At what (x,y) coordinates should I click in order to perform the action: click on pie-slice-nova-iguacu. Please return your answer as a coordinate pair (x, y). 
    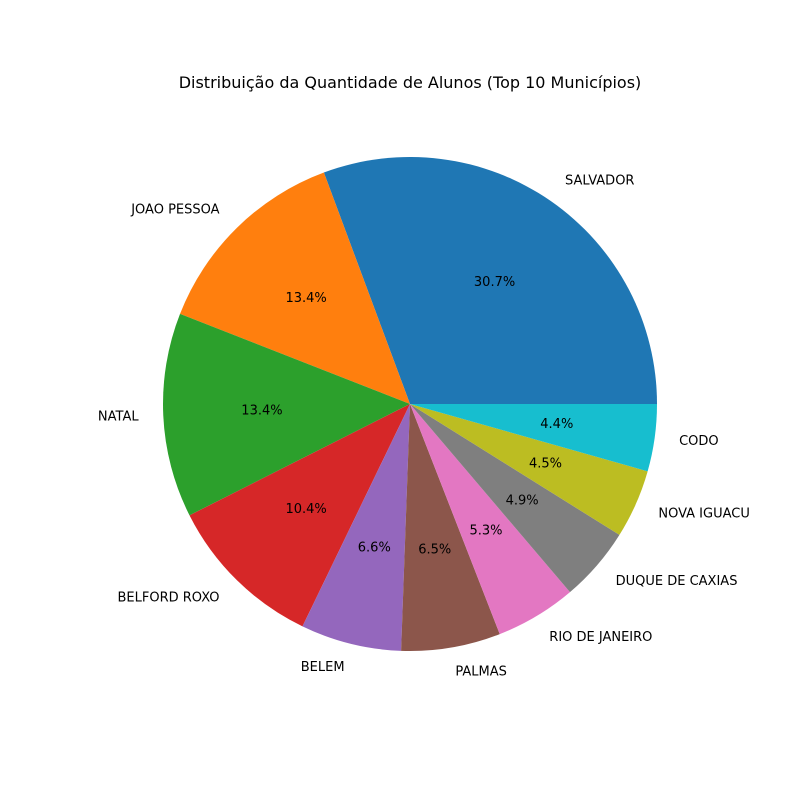
    Looking at the image, I should click on (529, 469).